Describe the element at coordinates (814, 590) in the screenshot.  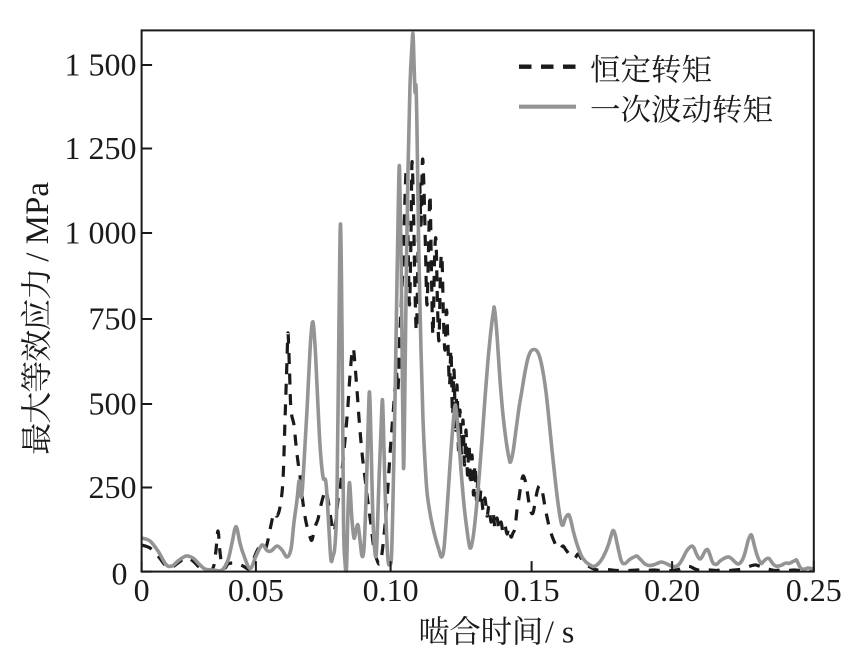
I see `svg-text: 0.25` at that location.